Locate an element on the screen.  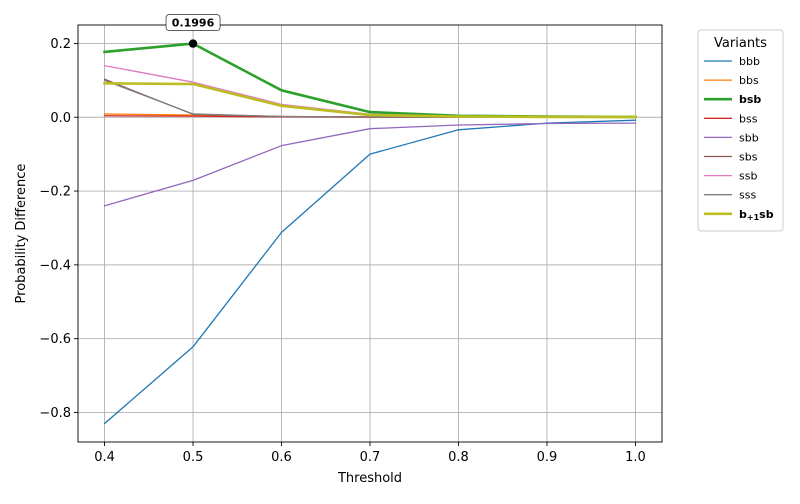
legend-label-base: b is located at coordinates (743, 214).